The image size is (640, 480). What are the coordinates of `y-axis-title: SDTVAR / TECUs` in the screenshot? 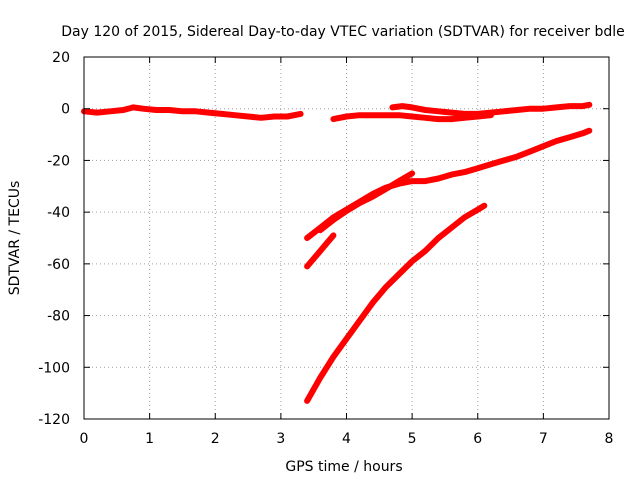 It's located at (15, 238).